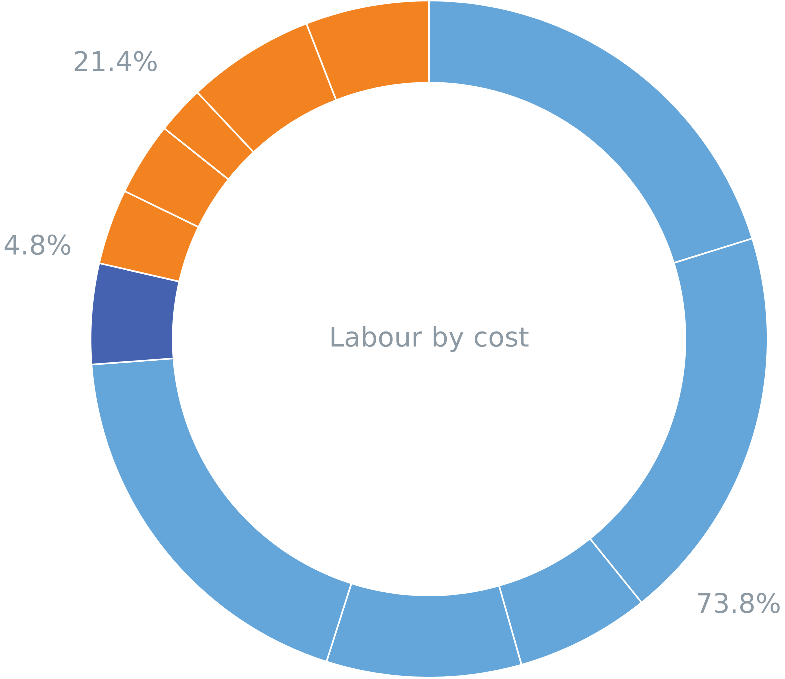 Image resolution: width=785 pixels, height=679 pixels. I want to click on data-label: 4.8%, so click(37, 245).